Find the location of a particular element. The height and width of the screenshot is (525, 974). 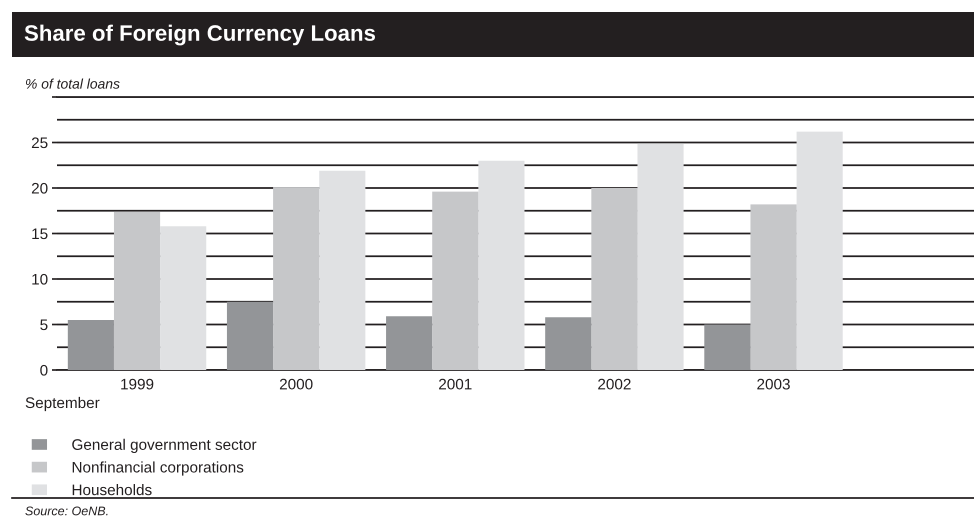

x-tick-label: 1999 is located at coordinates (137, 384).